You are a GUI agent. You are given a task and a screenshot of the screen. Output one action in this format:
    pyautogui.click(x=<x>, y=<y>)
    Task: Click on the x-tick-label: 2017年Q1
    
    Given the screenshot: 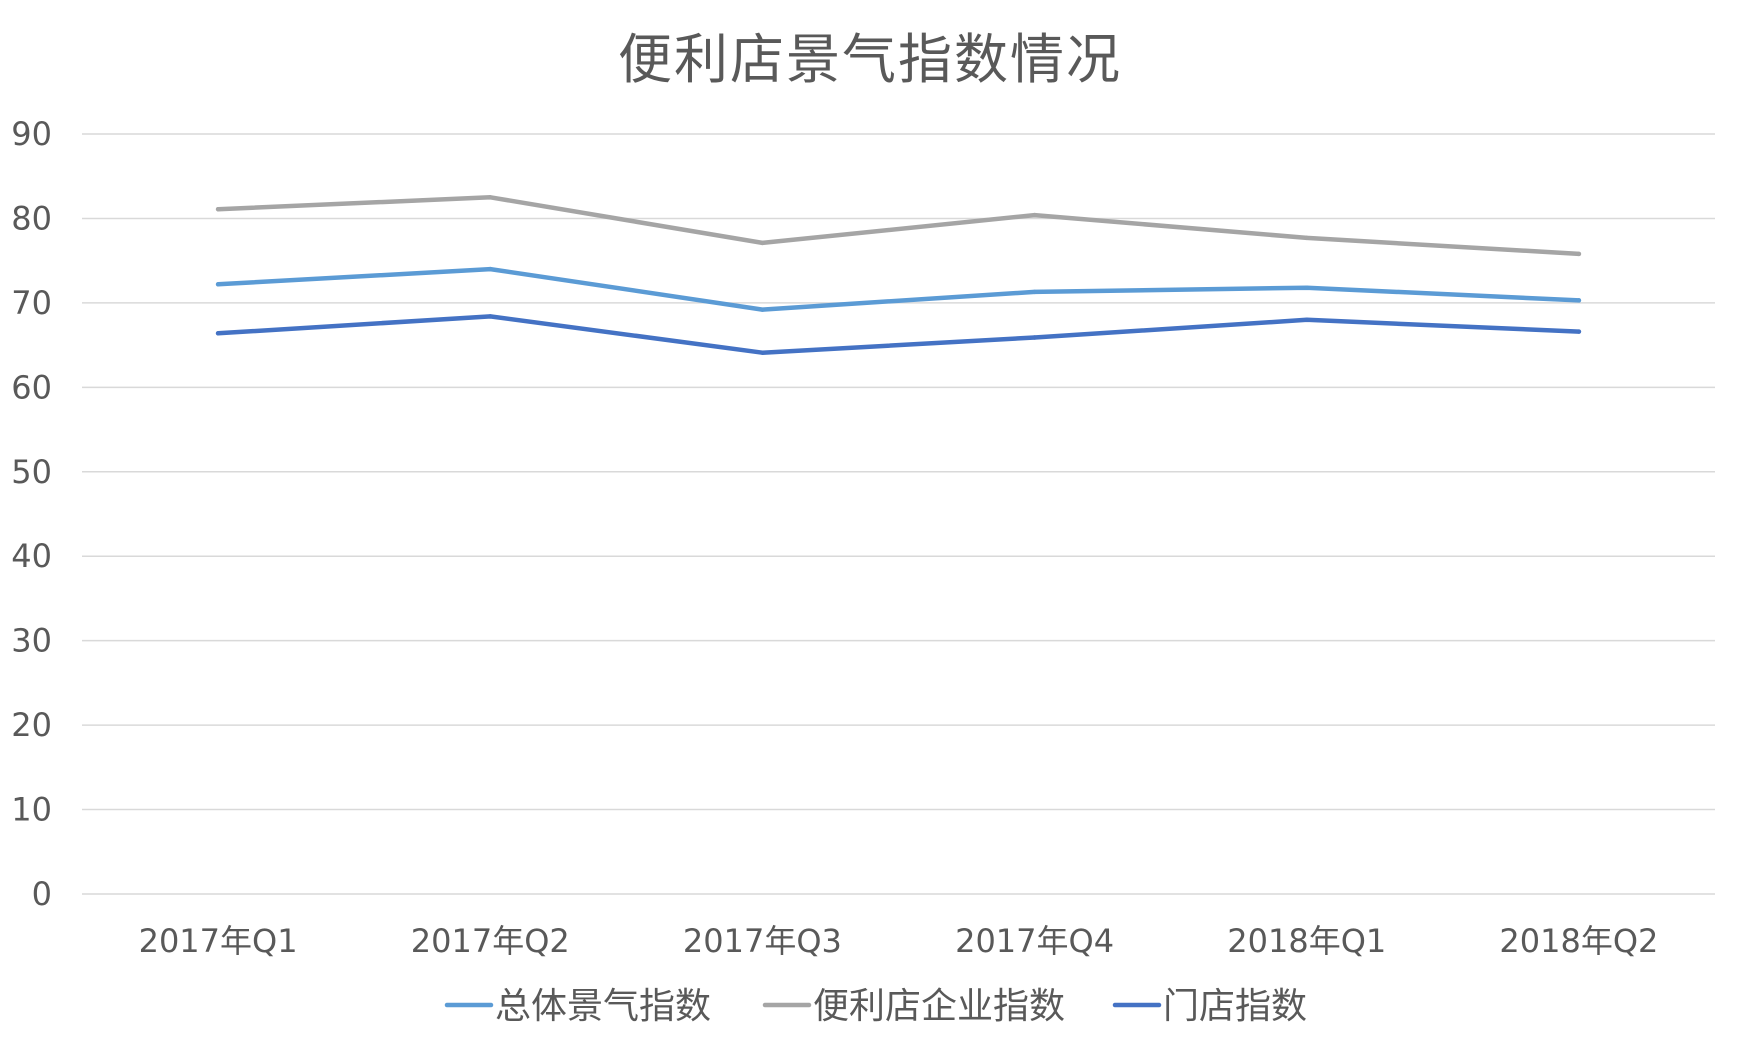 What is the action you would take?
    pyautogui.click(x=218, y=941)
    